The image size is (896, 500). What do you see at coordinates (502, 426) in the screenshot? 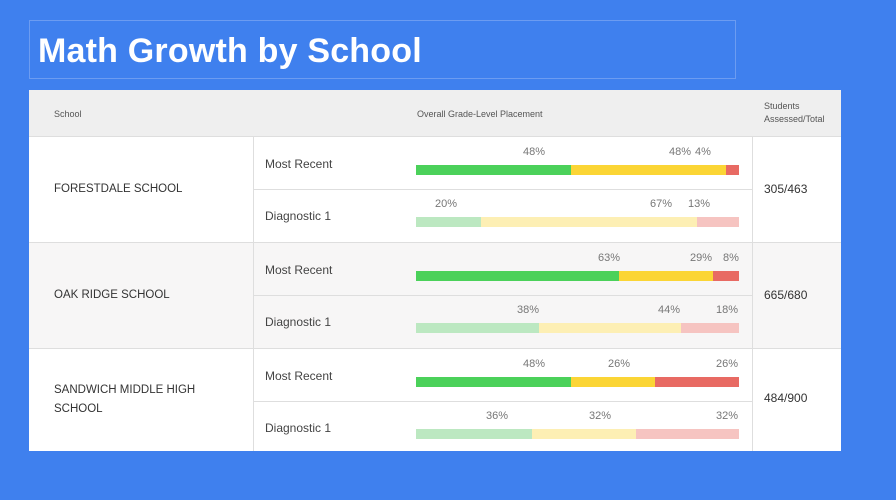
I see `table-row: Diagnostic 1 36% 32% 32%` at bounding box center [502, 426].